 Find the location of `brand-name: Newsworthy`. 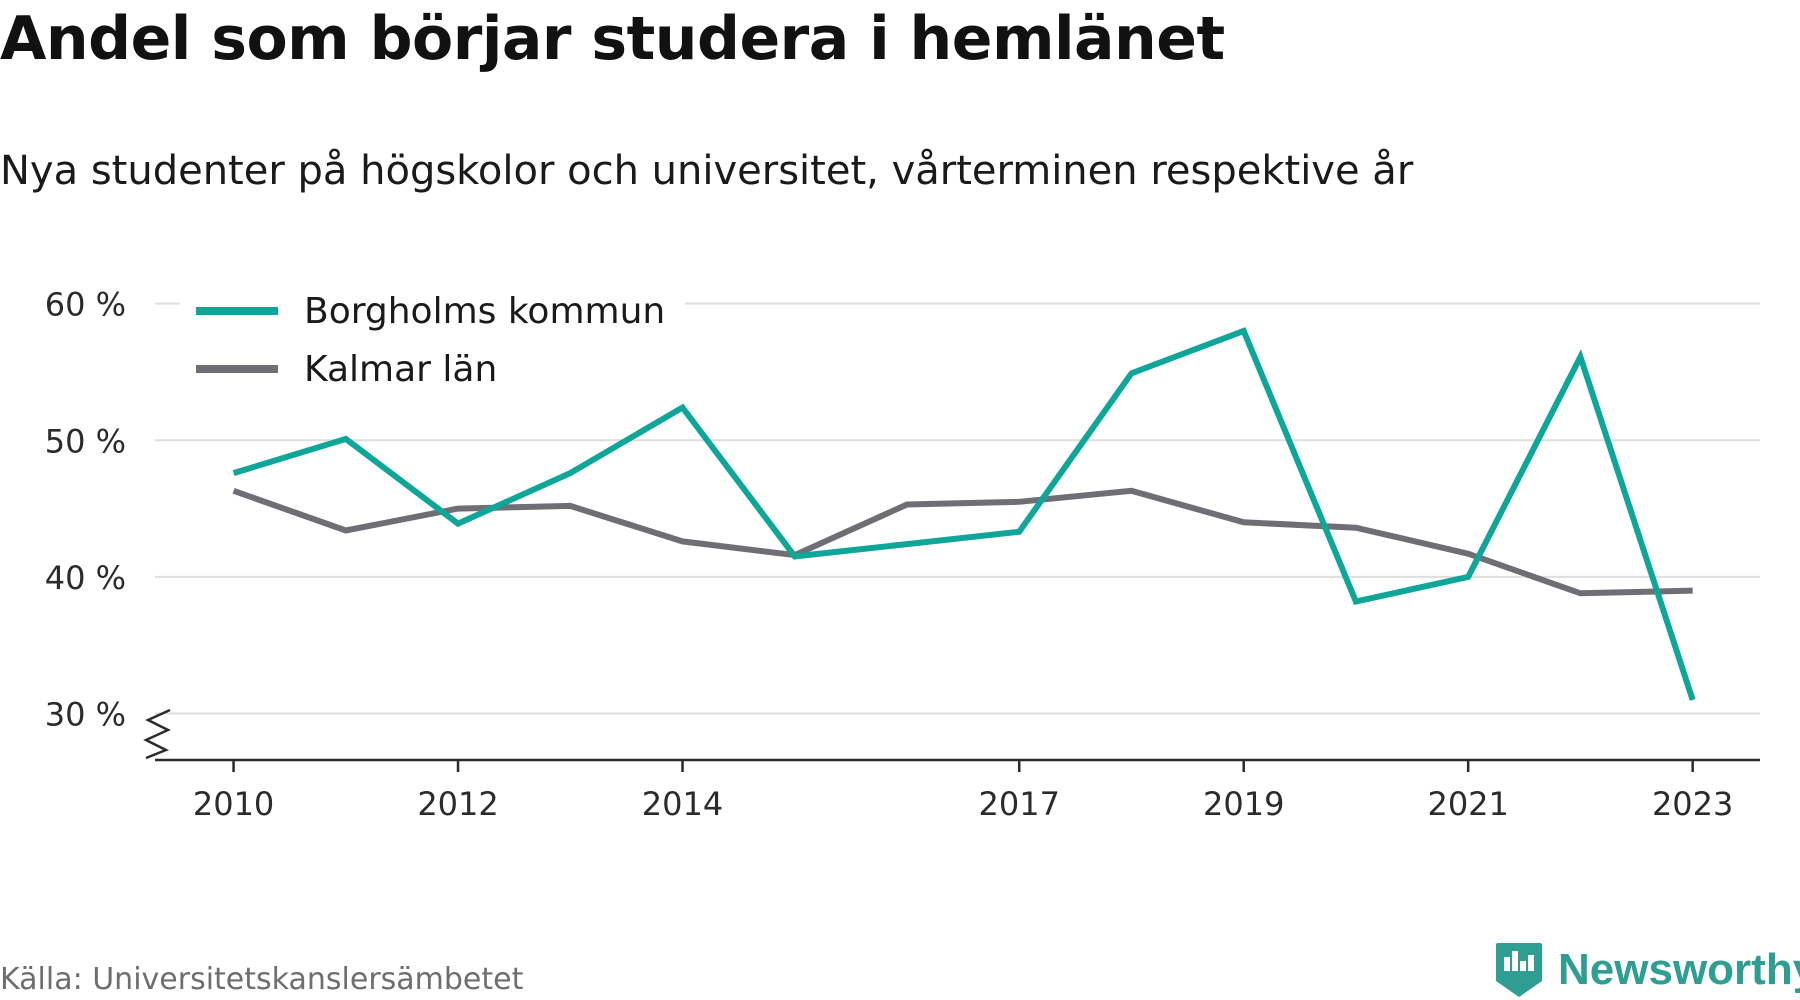

brand-name: Newsworthy is located at coordinates (1679, 969).